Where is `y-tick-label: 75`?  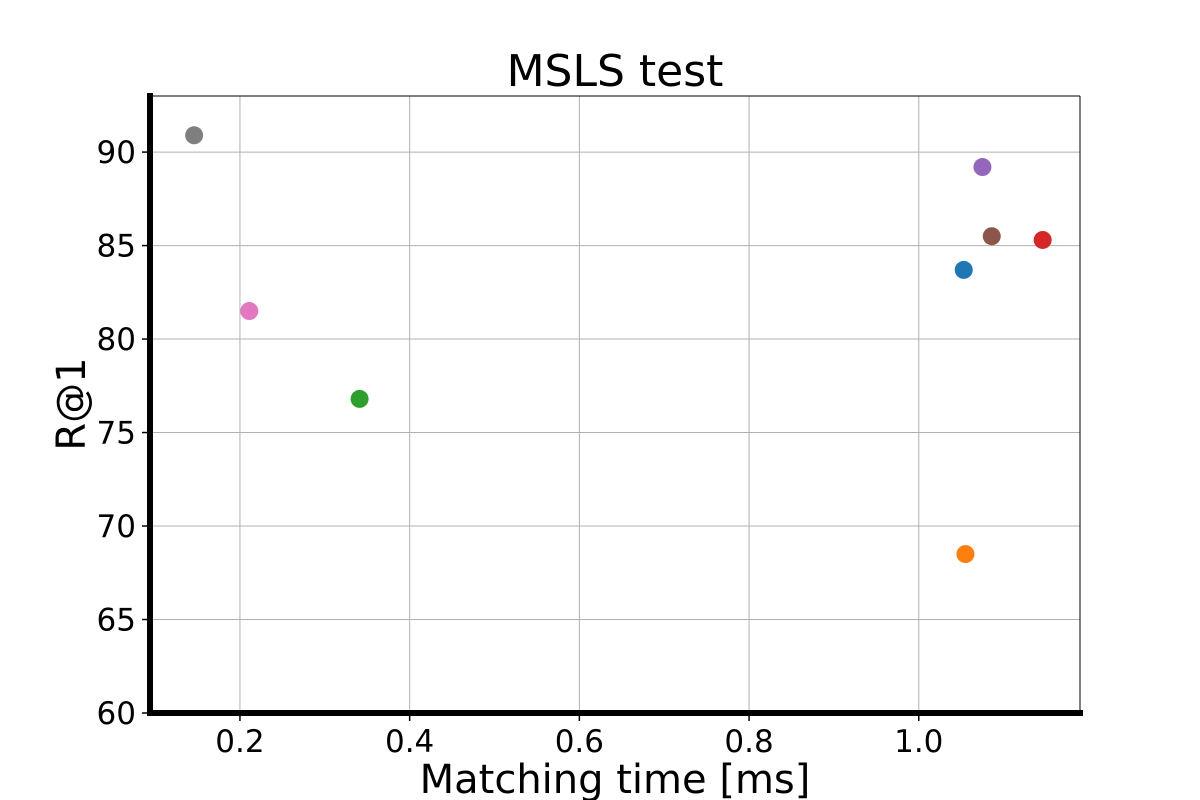 y-tick-label: 75 is located at coordinates (116, 434).